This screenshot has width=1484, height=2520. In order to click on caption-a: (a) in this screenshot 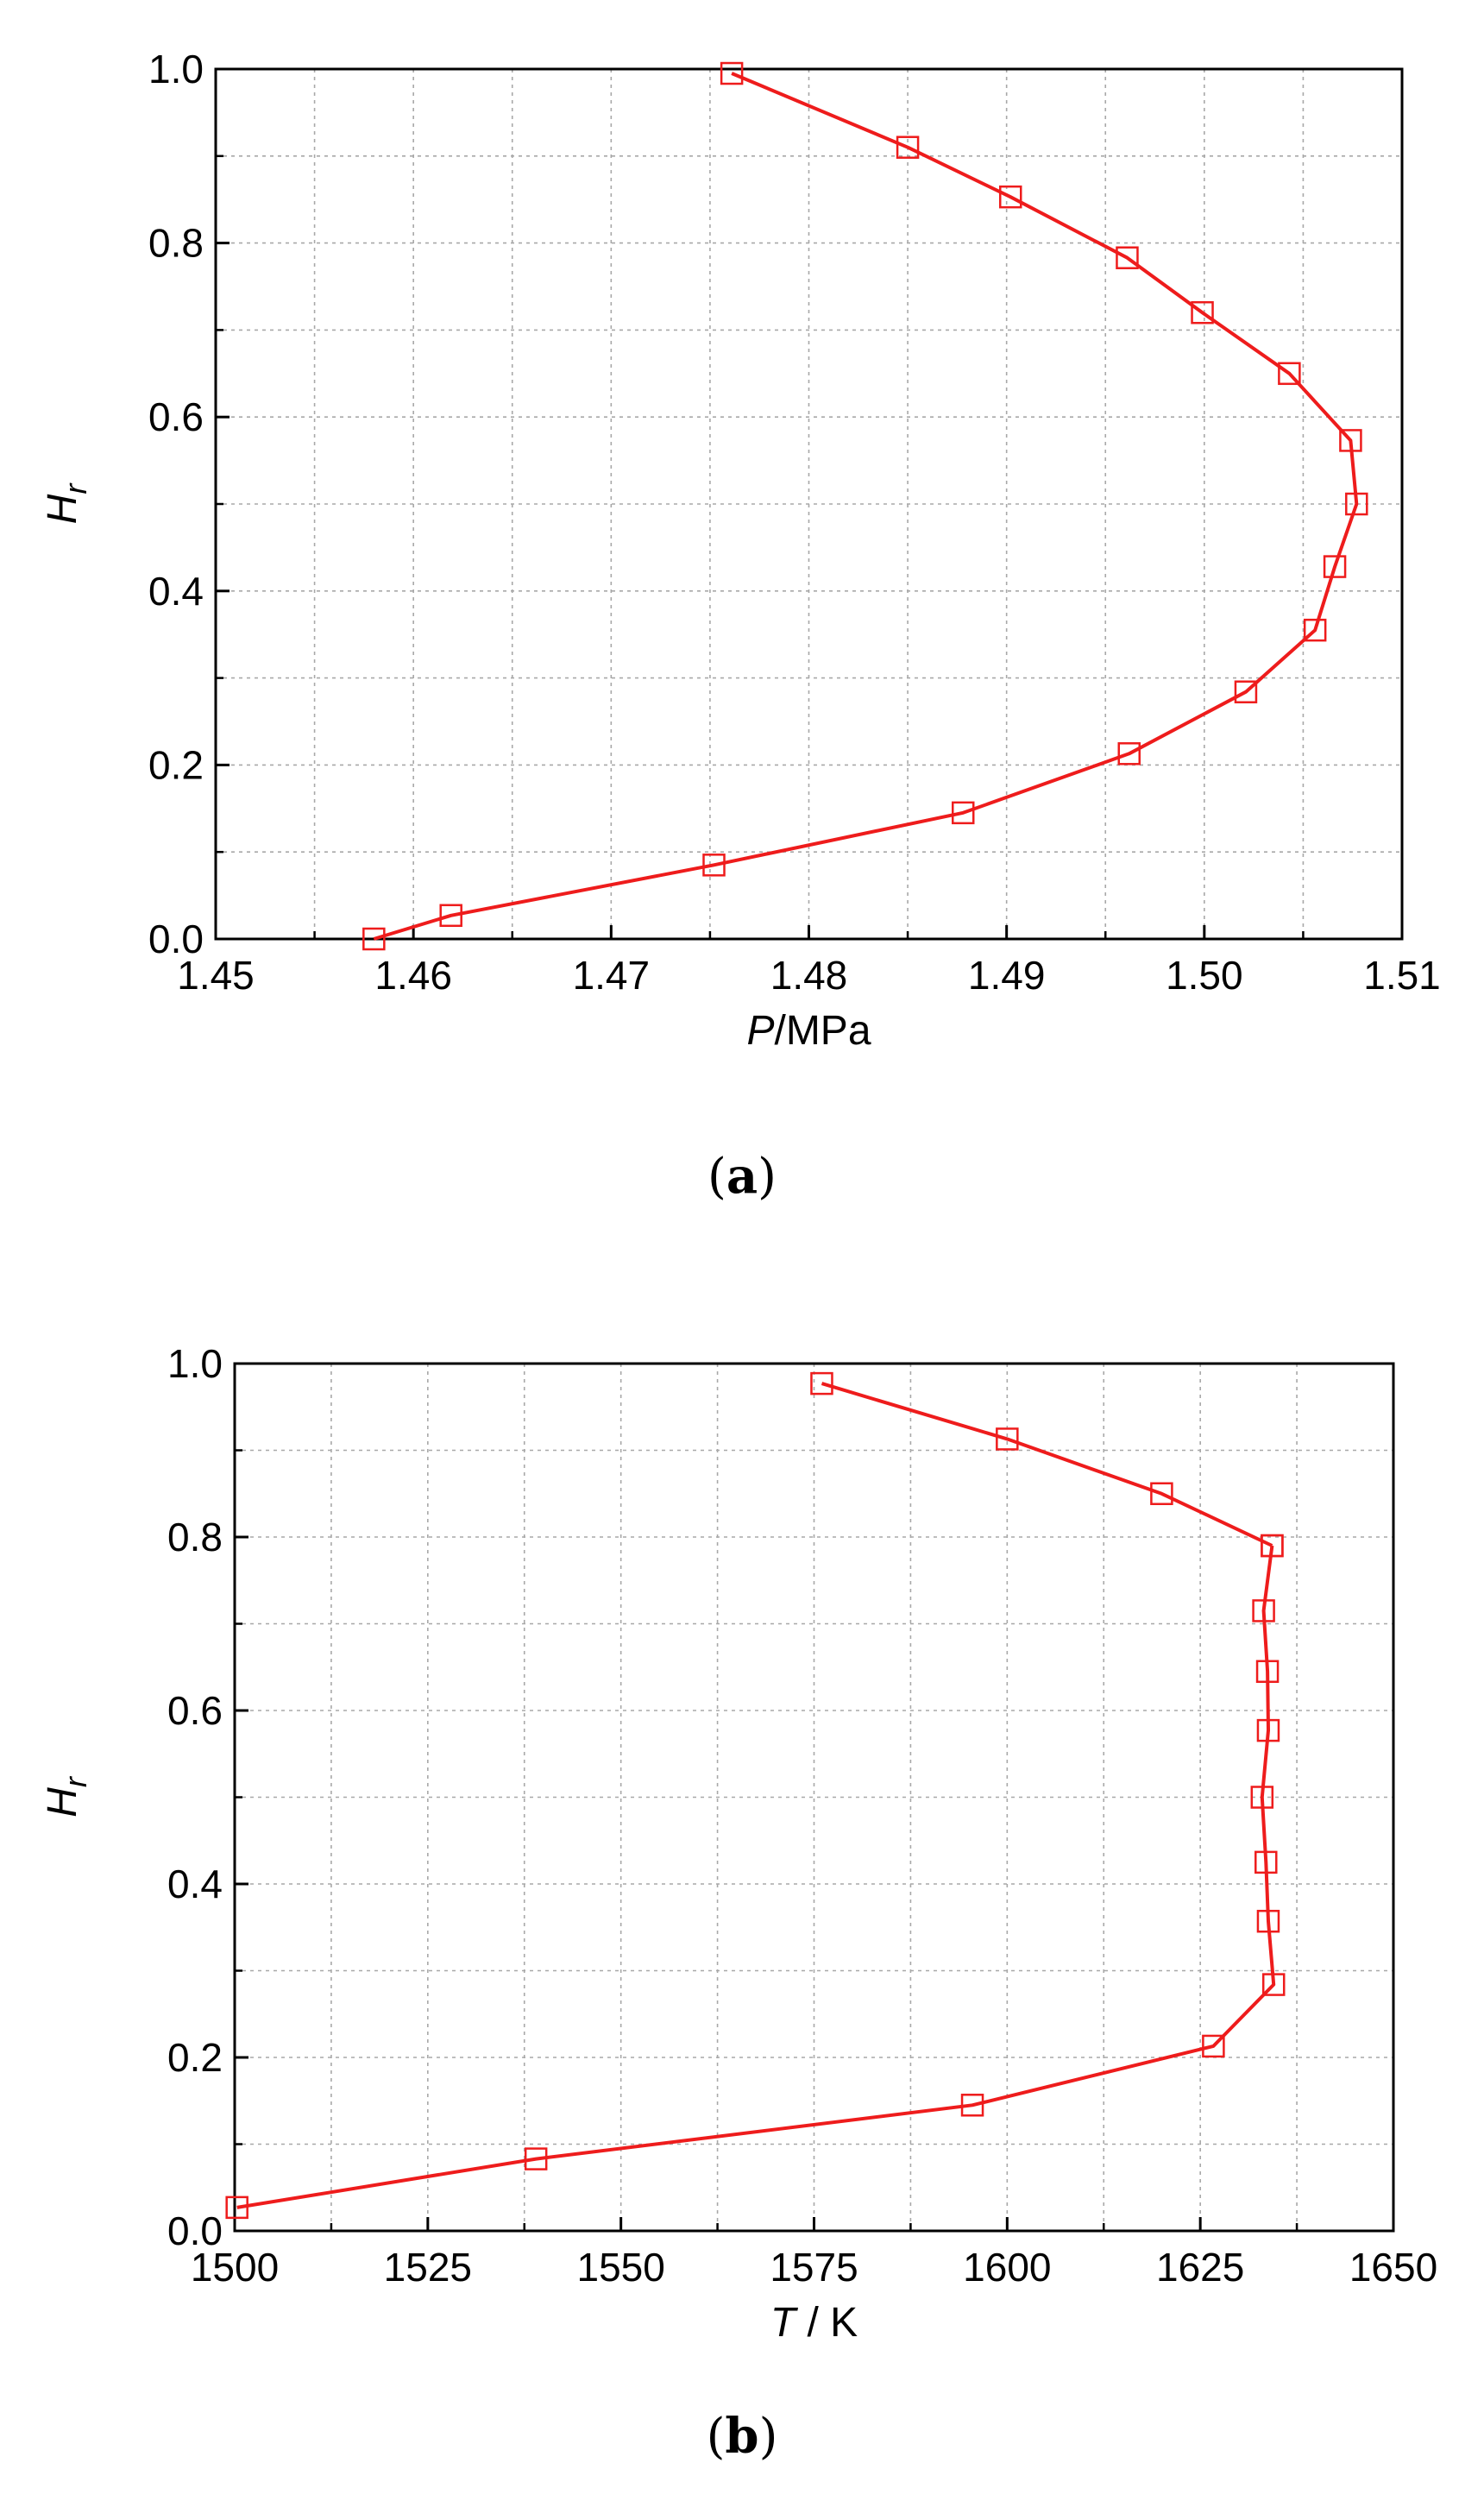, I will do `click(742, 1176)`.